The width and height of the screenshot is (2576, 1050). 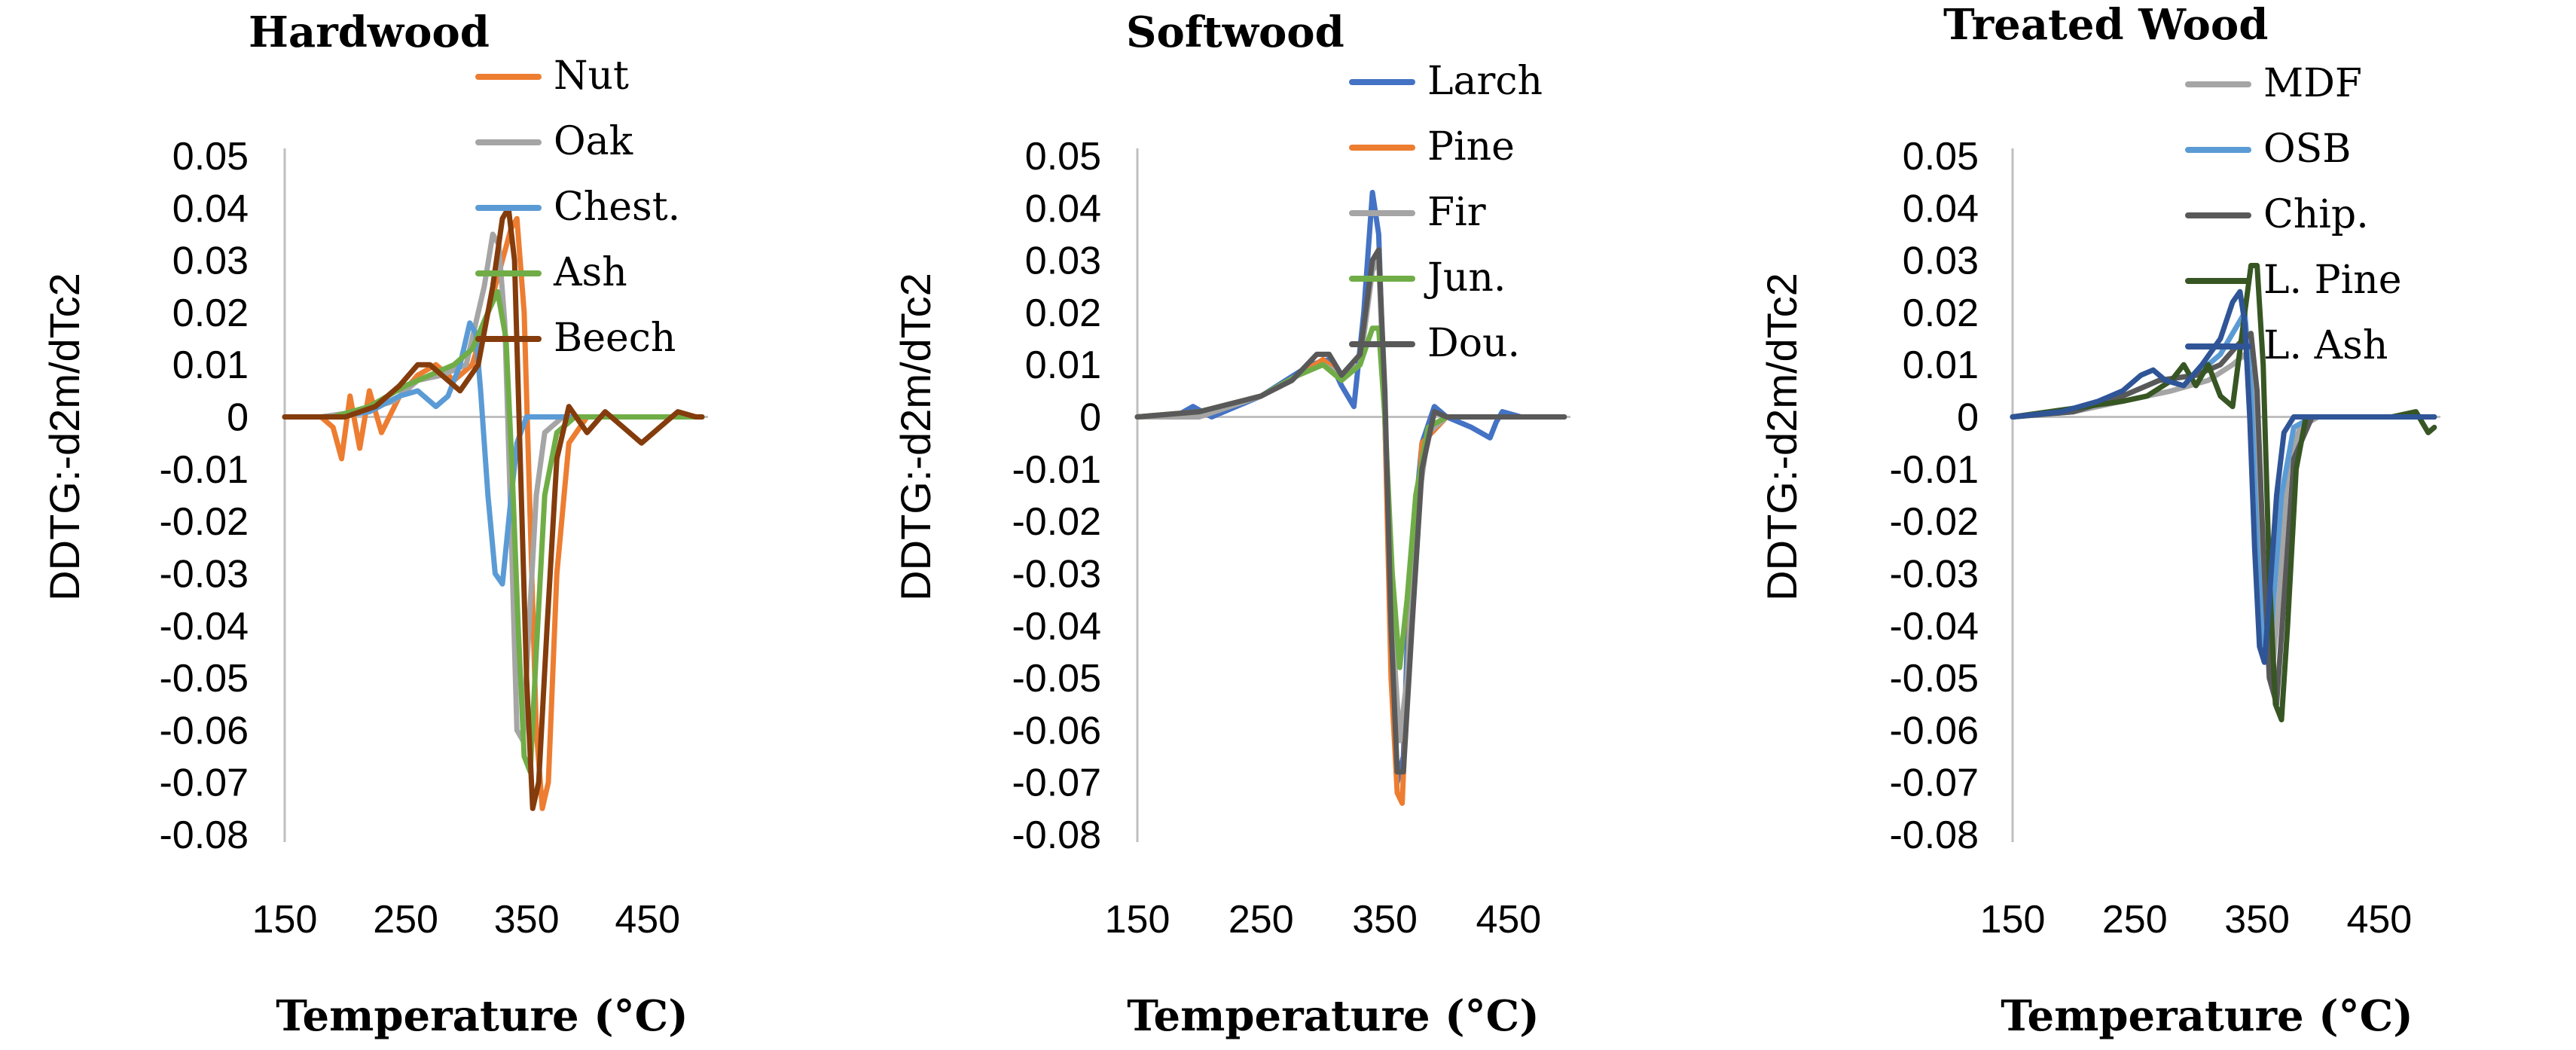 I want to click on series-line-chip, so click(x=2223, y=519).